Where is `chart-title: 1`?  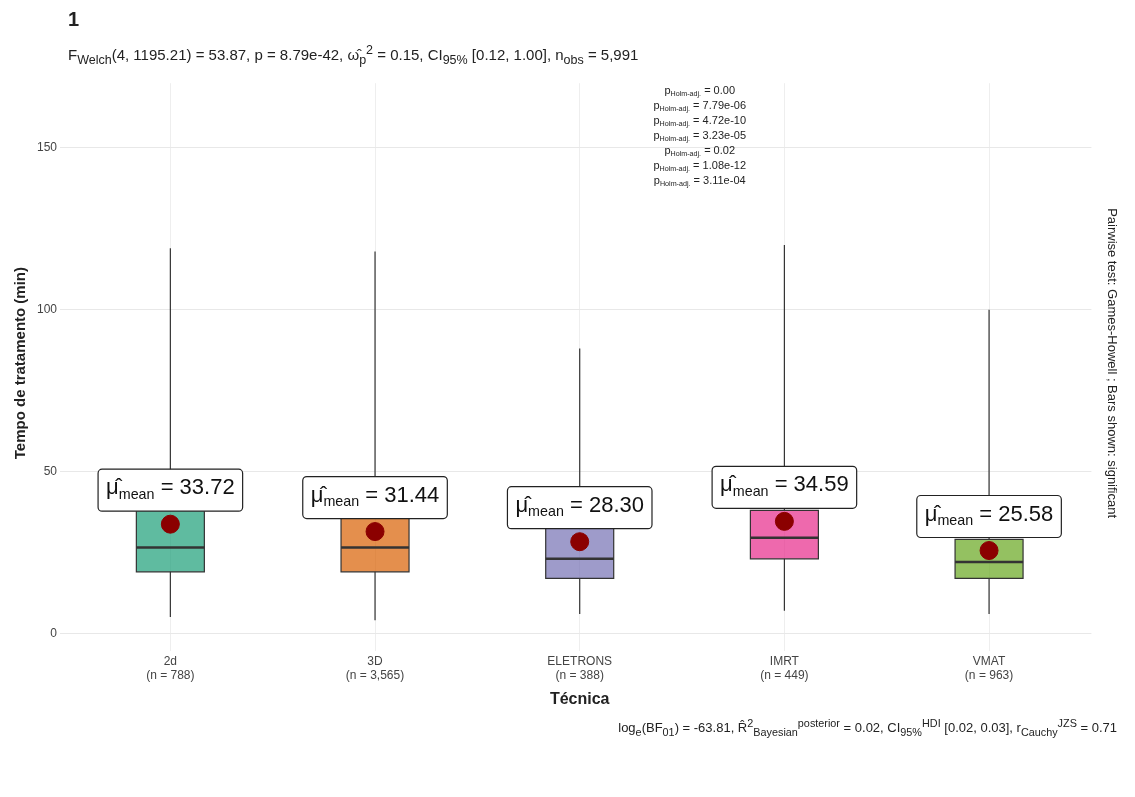 chart-title: 1 is located at coordinates (74, 19).